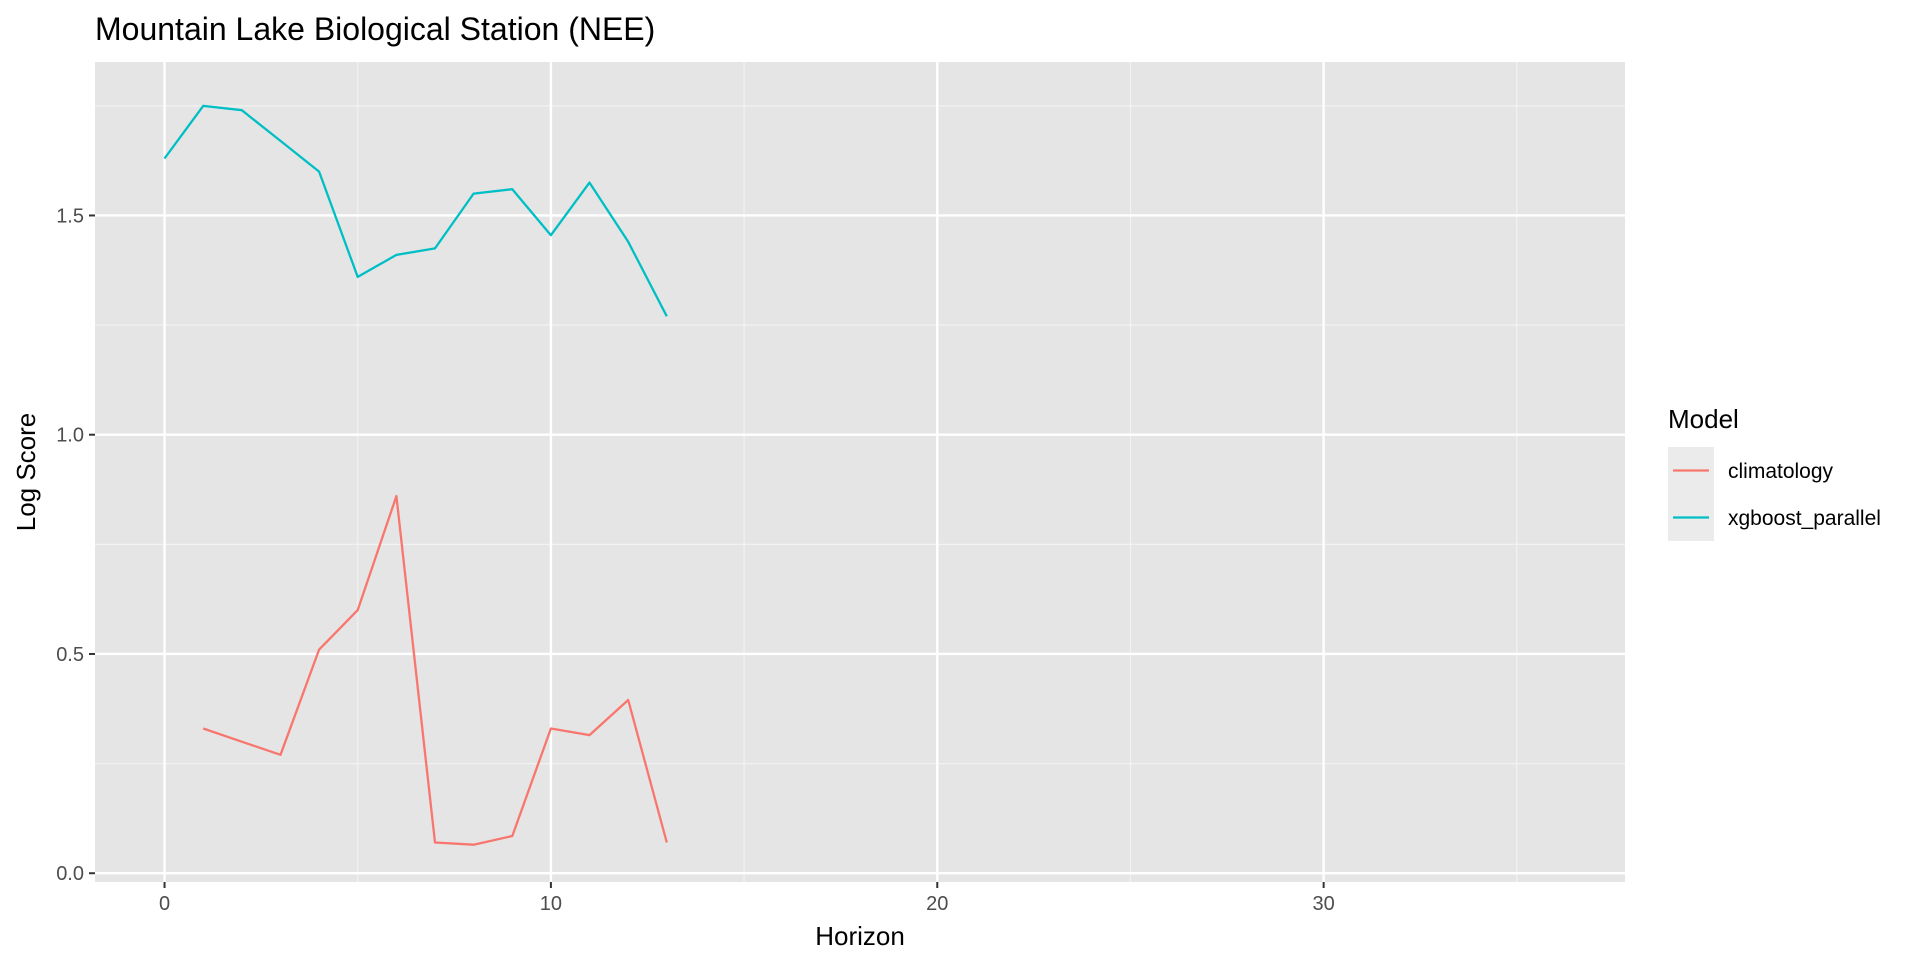  Describe the element at coordinates (551, 904) in the screenshot. I see `x-tick-label: 10` at that location.